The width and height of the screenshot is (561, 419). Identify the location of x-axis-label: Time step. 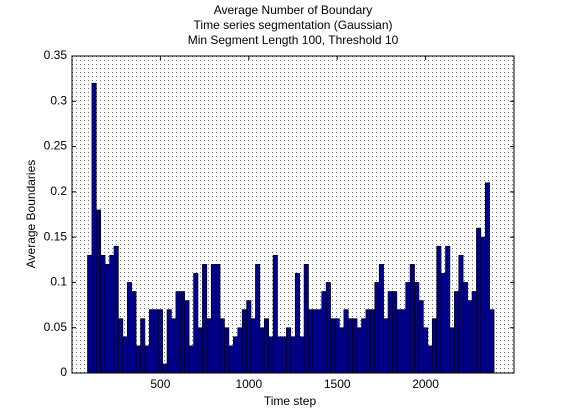
(290, 401).